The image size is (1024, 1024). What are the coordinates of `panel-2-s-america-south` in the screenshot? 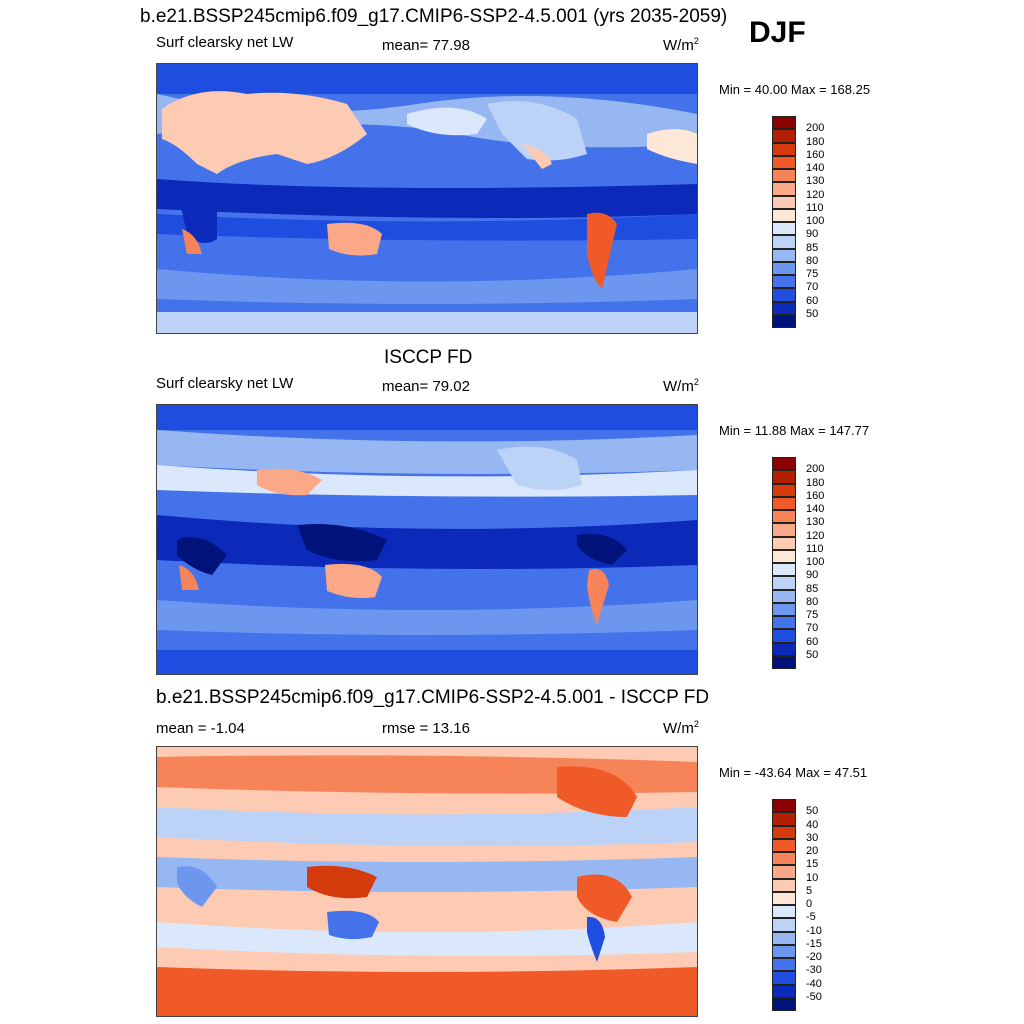 It's located at (598, 597).